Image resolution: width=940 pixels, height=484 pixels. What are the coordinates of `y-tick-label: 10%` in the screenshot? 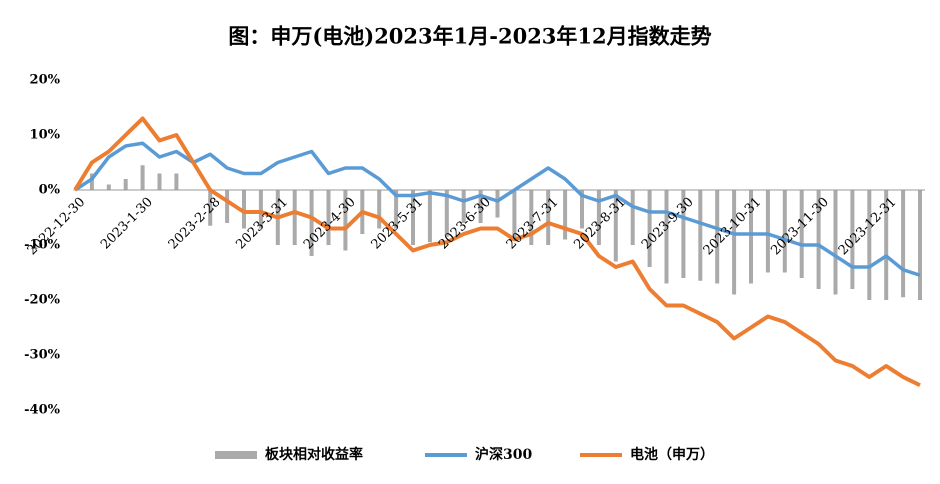 It's located at (45, 135).